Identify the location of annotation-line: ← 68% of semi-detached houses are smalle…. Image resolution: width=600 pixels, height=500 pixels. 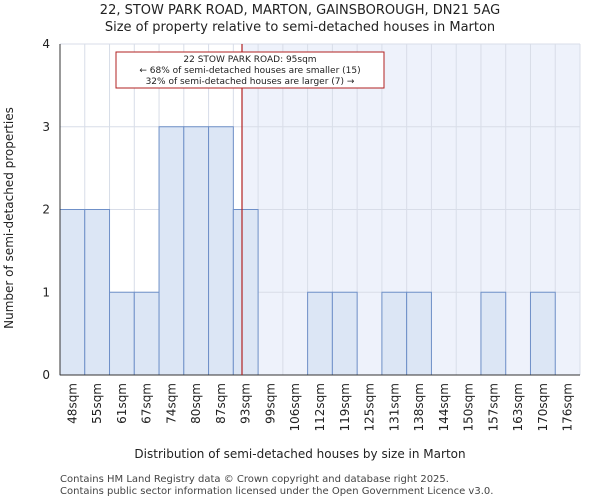
(249, 71).